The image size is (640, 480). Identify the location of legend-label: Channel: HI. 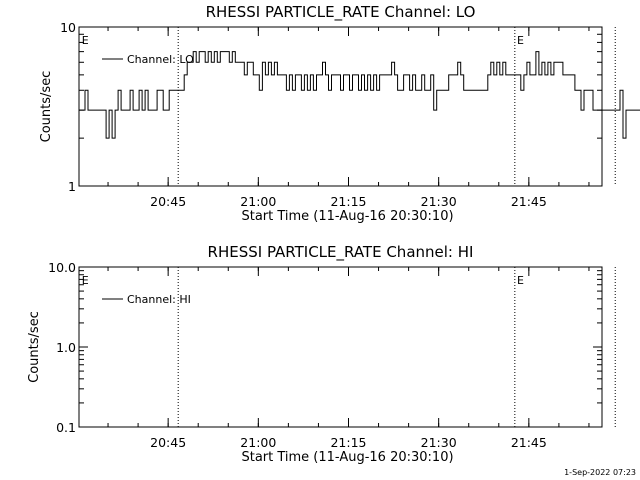
(159, 299).